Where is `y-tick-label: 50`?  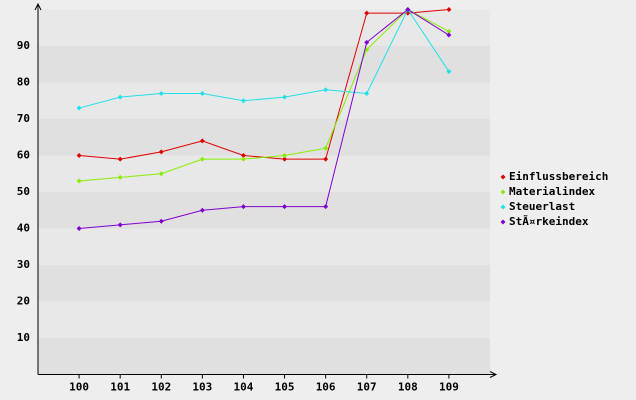 y-tick-label: 50 is located at coordinates (23, 191).